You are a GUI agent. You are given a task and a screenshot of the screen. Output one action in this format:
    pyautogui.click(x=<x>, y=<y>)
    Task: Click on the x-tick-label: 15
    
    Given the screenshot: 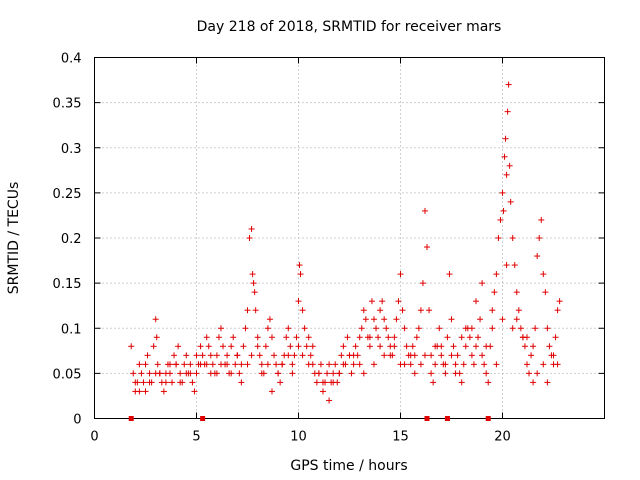 What is the action you would take?
    pyautogui.click(x=400, y=437)
    